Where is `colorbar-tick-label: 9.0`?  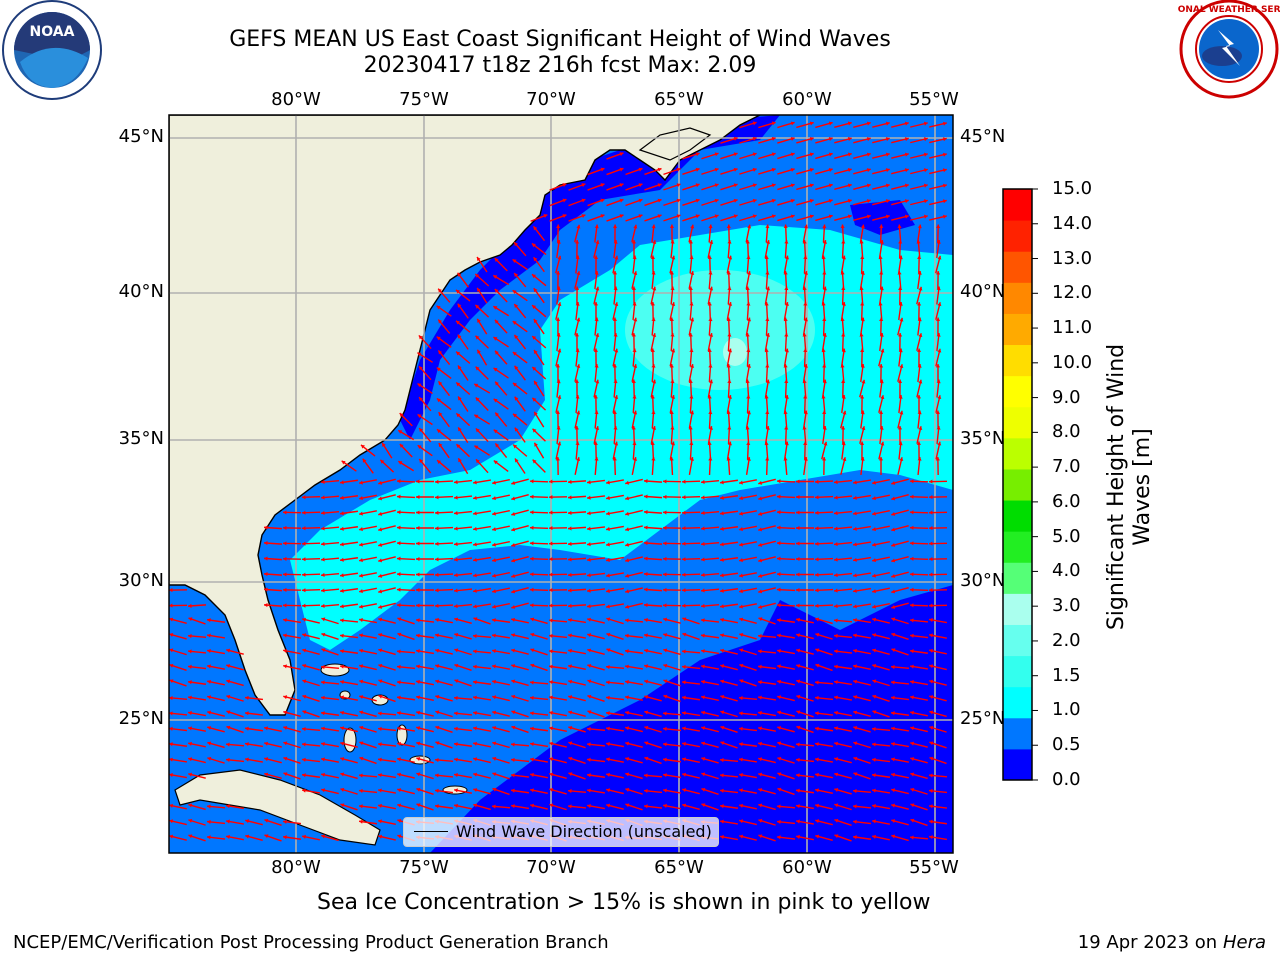
colorbar-tick-label: 9.0 is located at coordinates (1066, 397).